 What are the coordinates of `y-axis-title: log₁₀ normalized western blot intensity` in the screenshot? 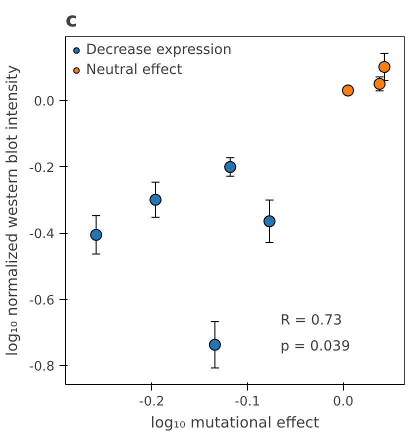 It's located at (12, 210).